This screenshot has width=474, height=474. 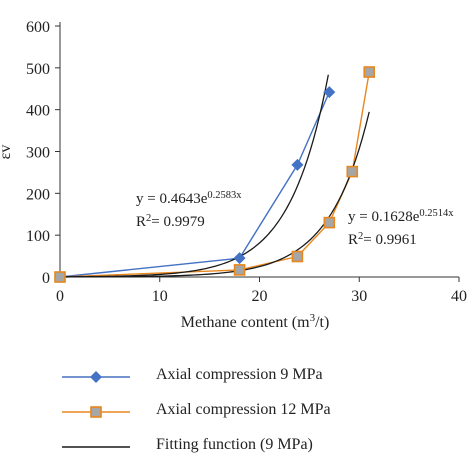 I want to click on legend-label: Axial compression 12 MPa, so click(x=243, y=409).